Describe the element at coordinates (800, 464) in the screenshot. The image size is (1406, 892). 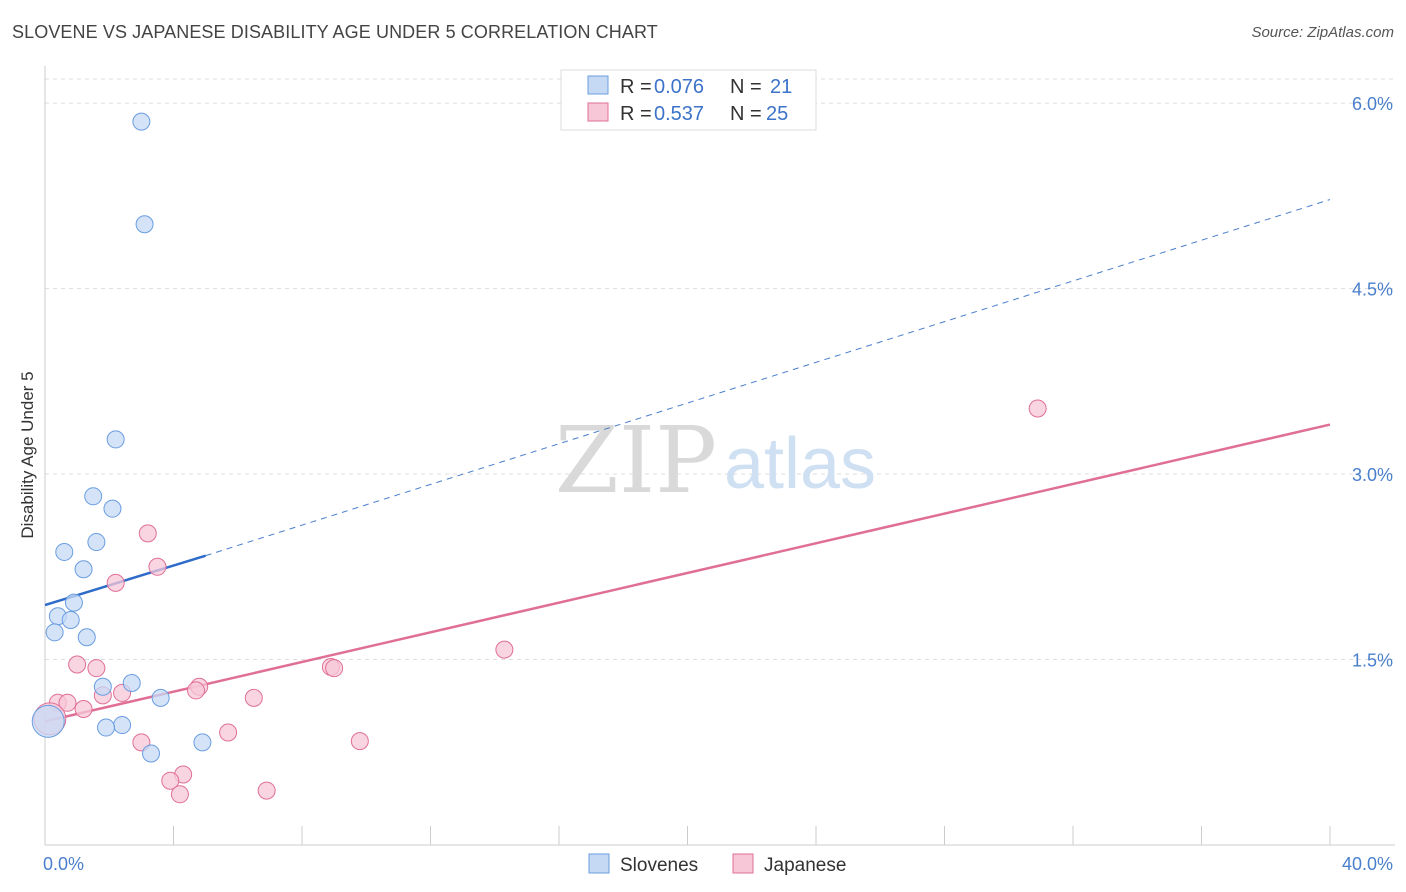
I see `watermark-atlas: atlas` at that location.